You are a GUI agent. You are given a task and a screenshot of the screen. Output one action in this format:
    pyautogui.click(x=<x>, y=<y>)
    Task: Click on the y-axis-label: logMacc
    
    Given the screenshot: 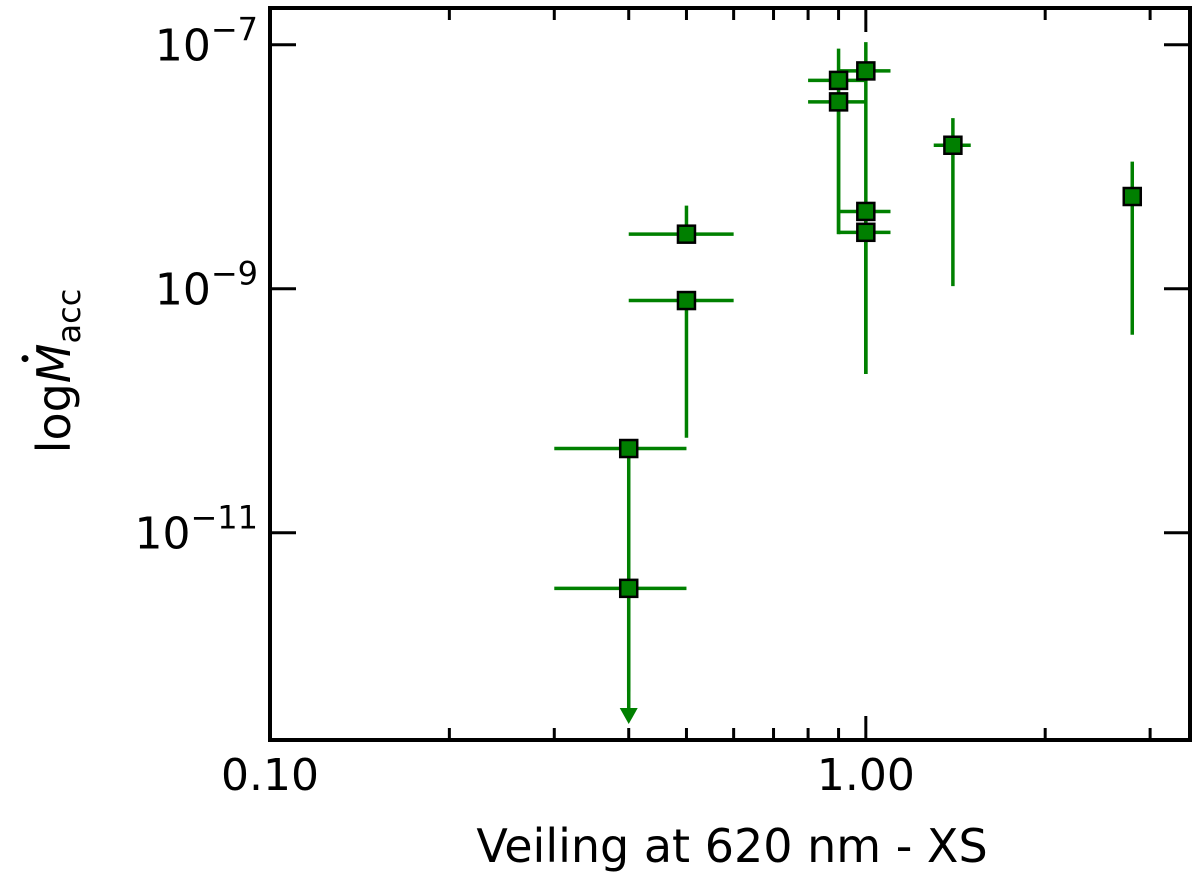 What is the action you would take?
    pyautogui.click(x=57, y=371)
    